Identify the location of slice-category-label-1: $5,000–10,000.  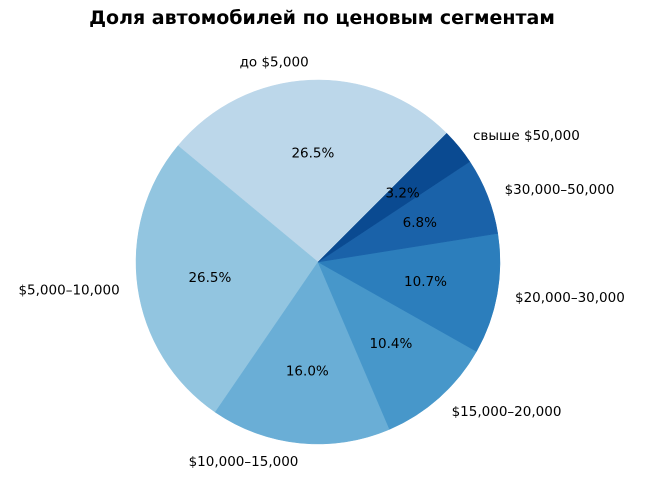
(68, 290).